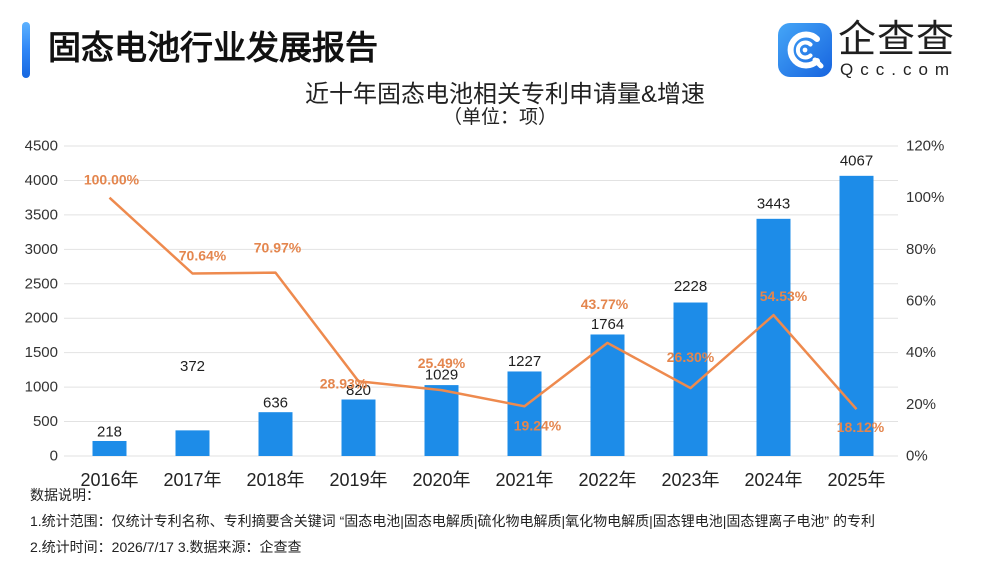 This screenshot has width=1000, height=562. Describe the element at coordinates (818, 63) in the screenshot. I see `logo-icon-tail` at that location.